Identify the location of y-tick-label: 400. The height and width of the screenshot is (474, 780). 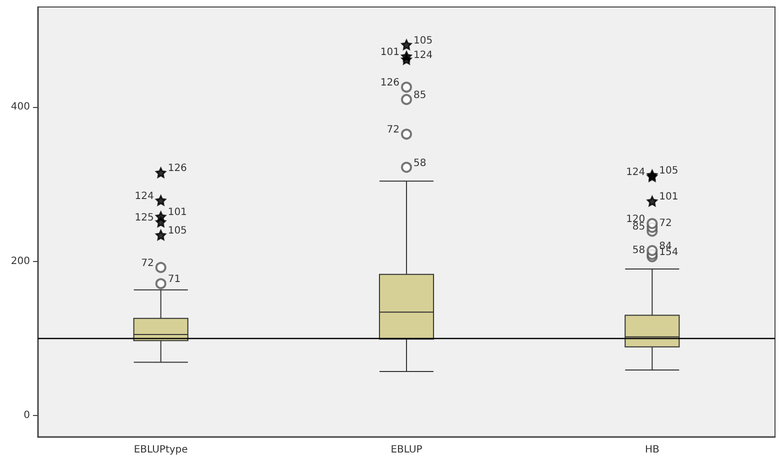
(20, 107).